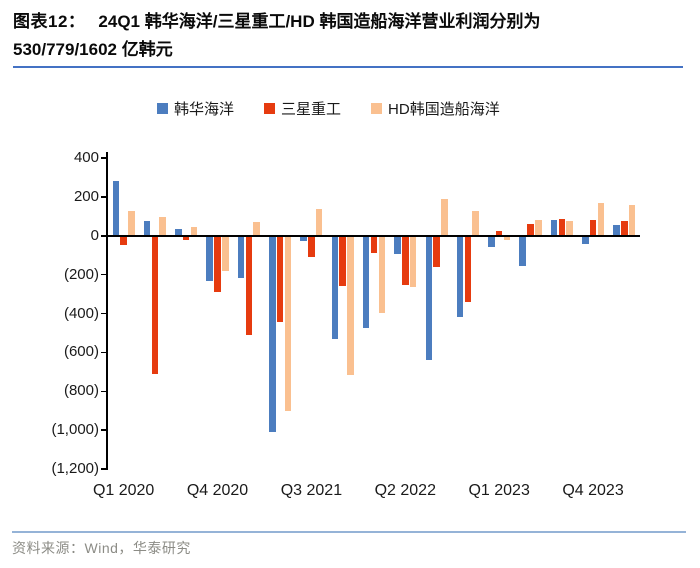 The height and width of the screenshot is (568, 700). I want to click on legend-label: 韩华海洋, so click(204, 109).